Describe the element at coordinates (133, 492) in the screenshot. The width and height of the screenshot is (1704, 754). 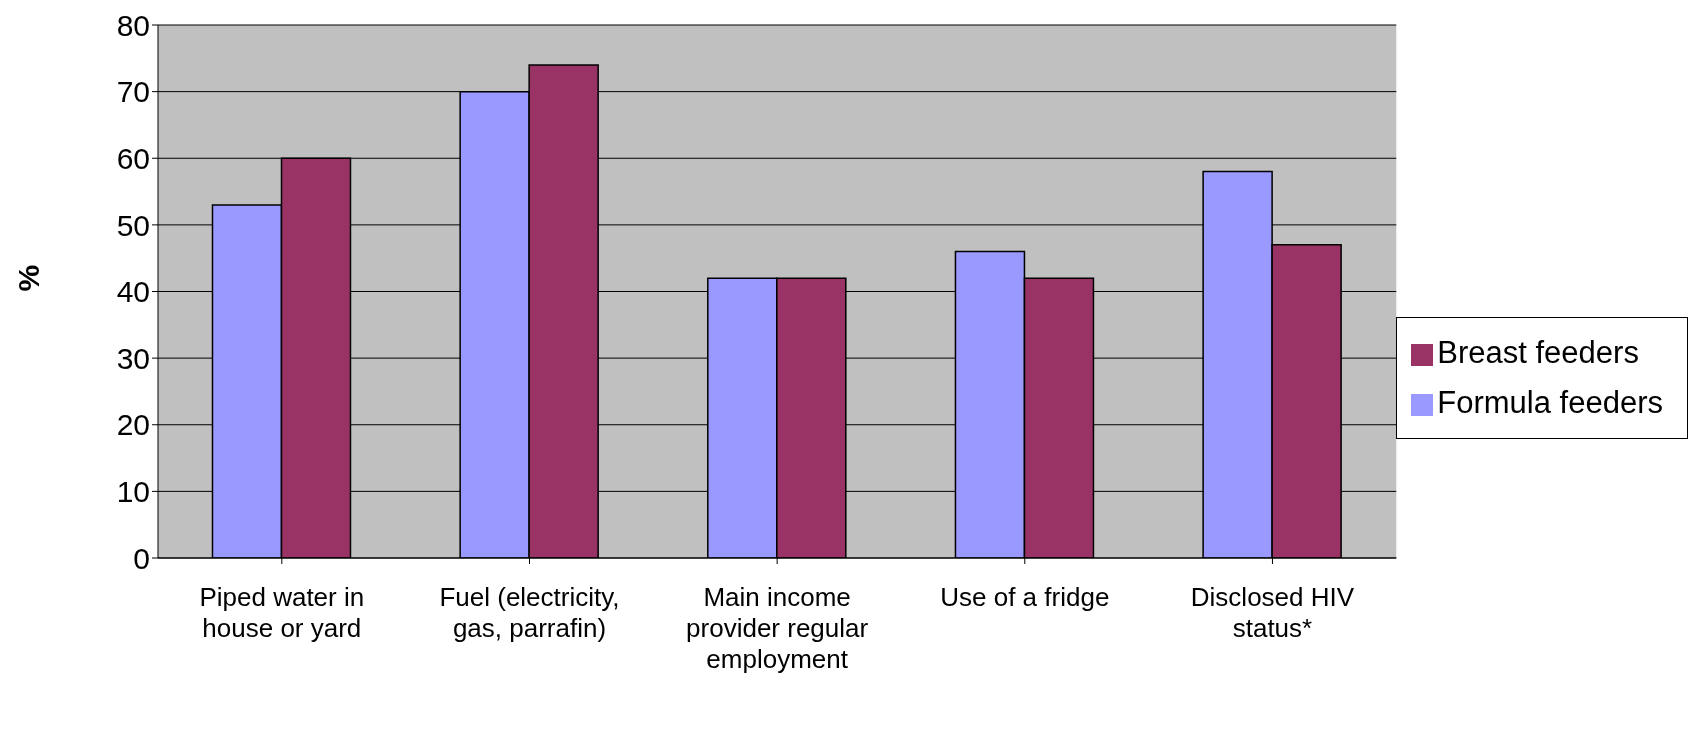
I see `y-tick-label: 10` at that location.